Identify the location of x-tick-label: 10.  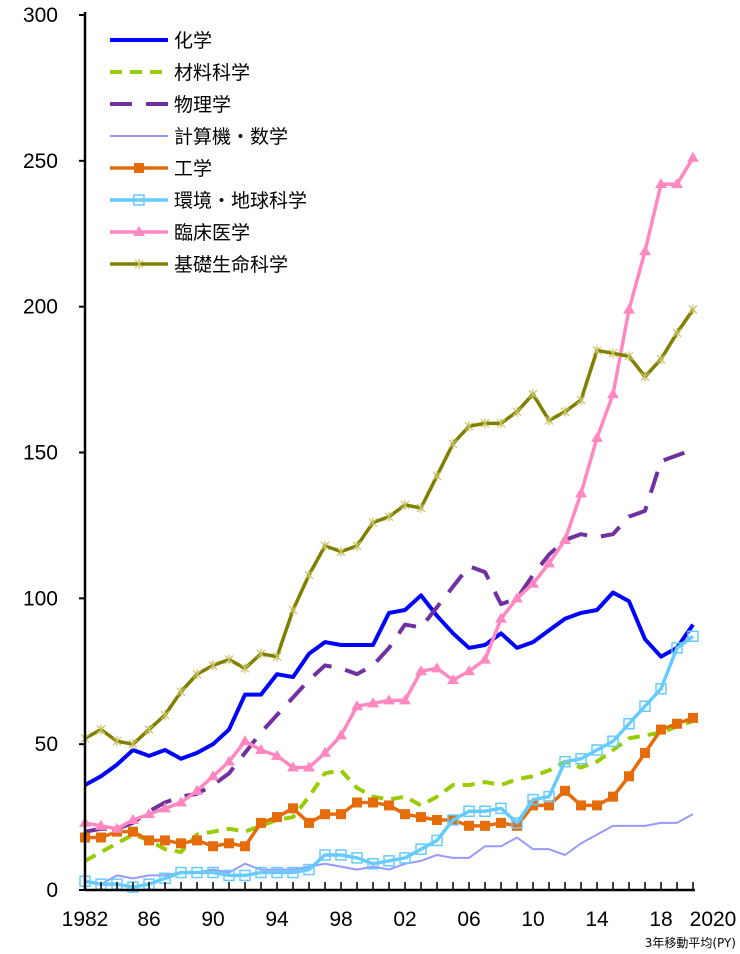
(532, 919).